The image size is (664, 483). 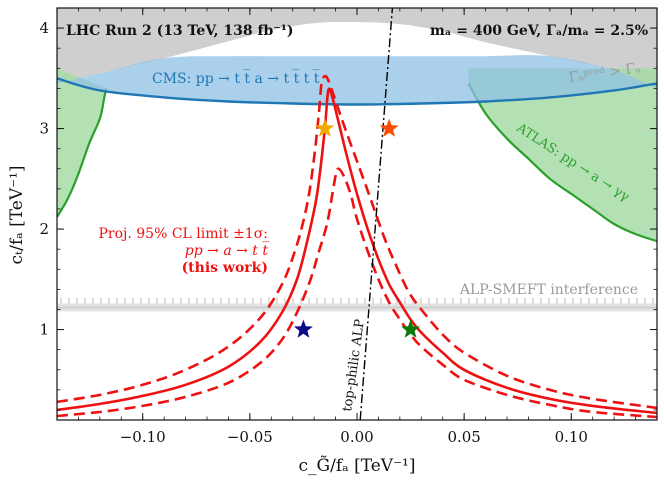 I want to click on projection-label-line3: (this work), so click(x=225, y=268).